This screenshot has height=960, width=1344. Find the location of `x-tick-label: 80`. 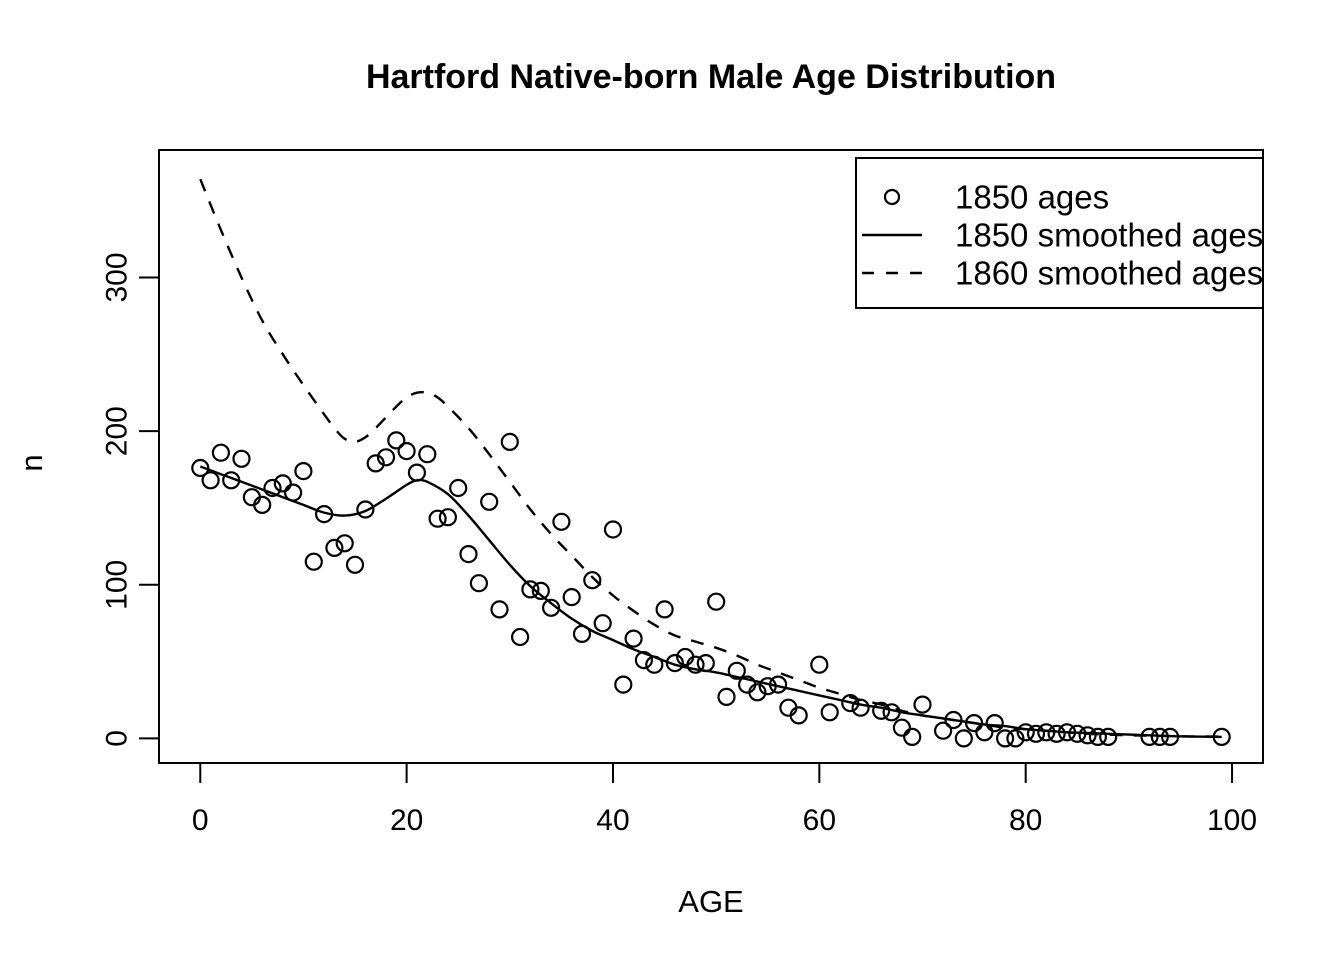

x-tick-label: 80 is located at coordinates (1025, 820).